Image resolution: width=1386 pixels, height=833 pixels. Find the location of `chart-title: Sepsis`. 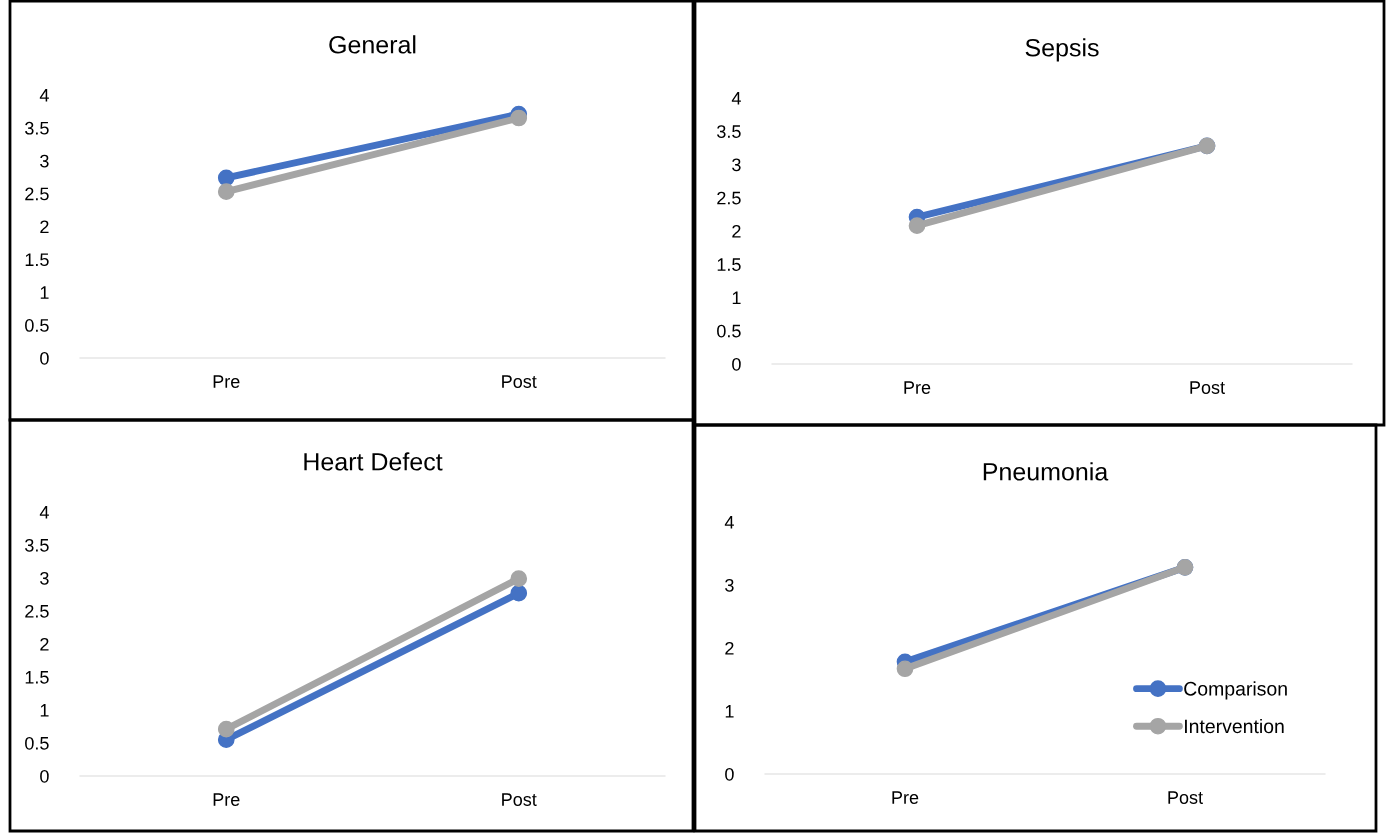

chart-title: Sepsis is located at coordinates (1062, 50).